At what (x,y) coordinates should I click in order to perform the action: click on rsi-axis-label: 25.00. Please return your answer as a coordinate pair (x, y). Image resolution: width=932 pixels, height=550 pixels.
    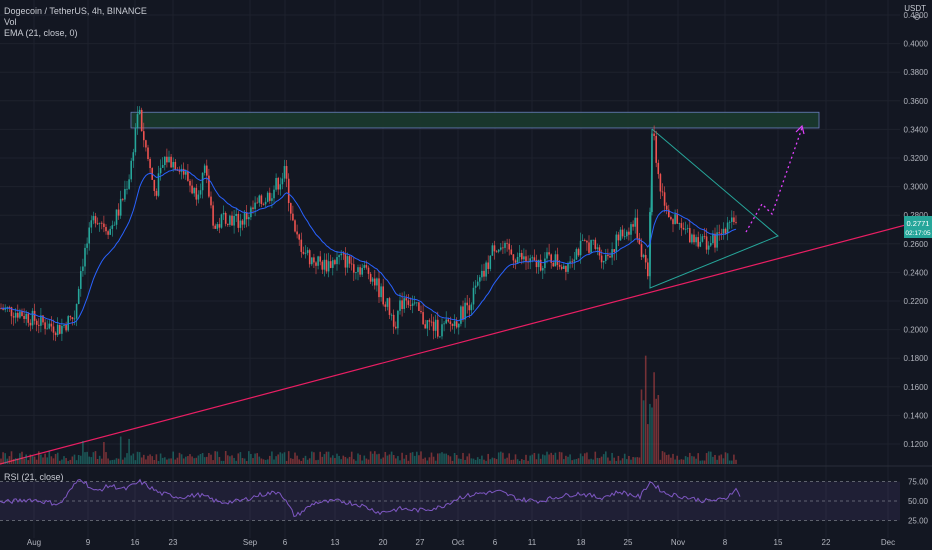
    Looking at the image, I should click on (918, 520).